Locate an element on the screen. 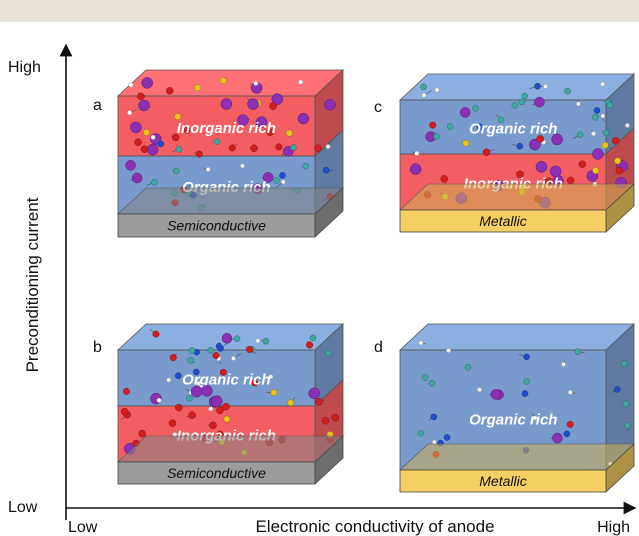  x-axis-title: Electronic conductivity of anode is located at coordinates (374, 526).